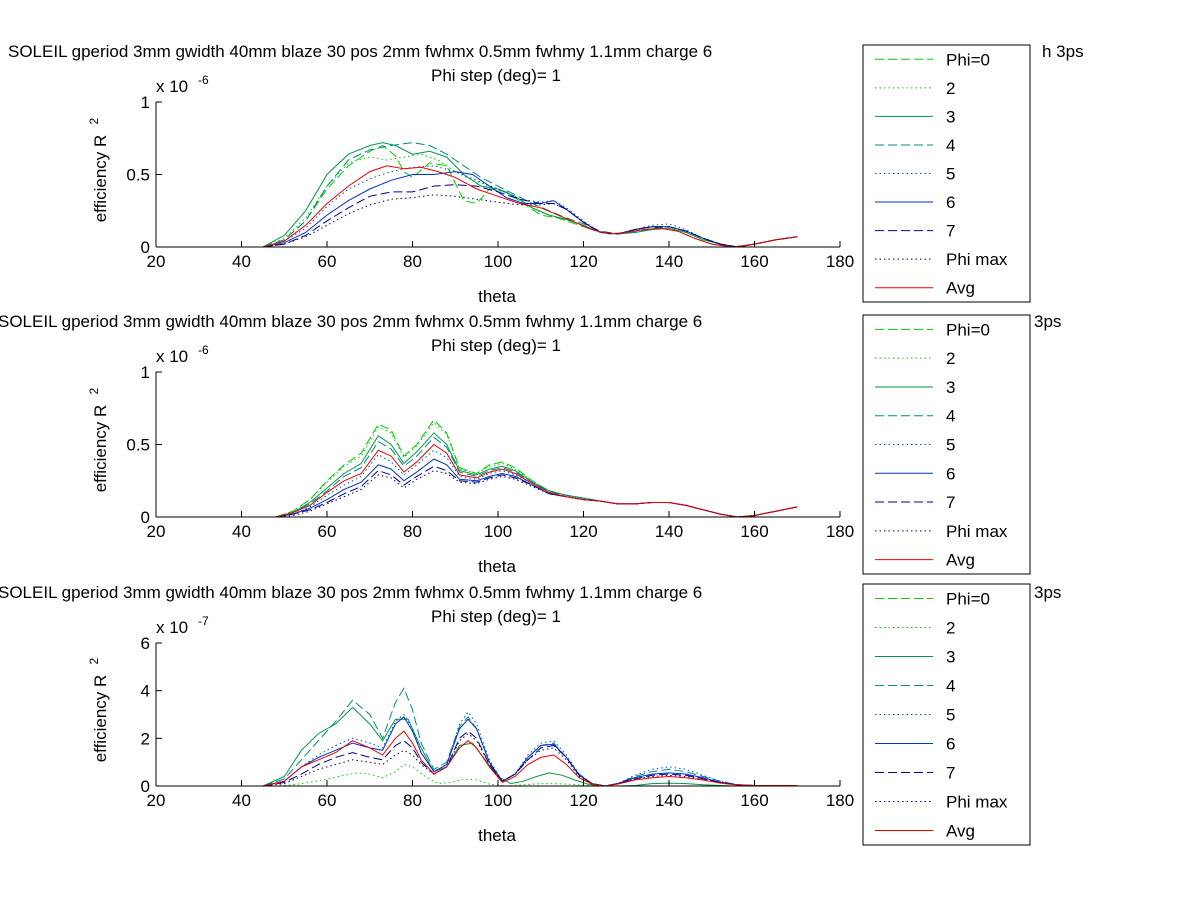 This screenshot has height=901, width=1200. I want to click on legend-entry: 2, so click(950, 628).